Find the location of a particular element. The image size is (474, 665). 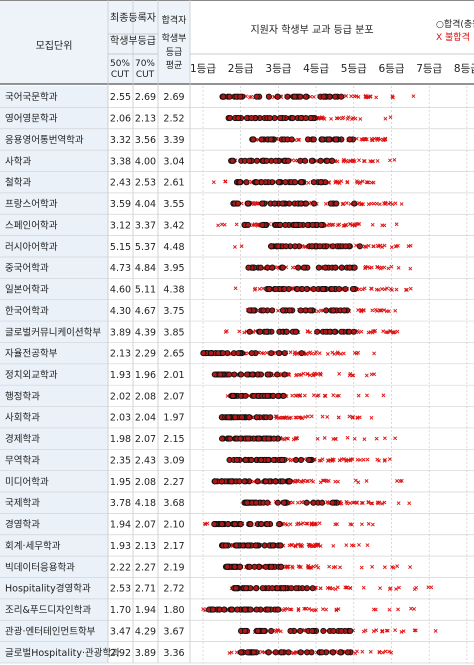

dept-name: 사회학과 is located at coordinates (22, 418).